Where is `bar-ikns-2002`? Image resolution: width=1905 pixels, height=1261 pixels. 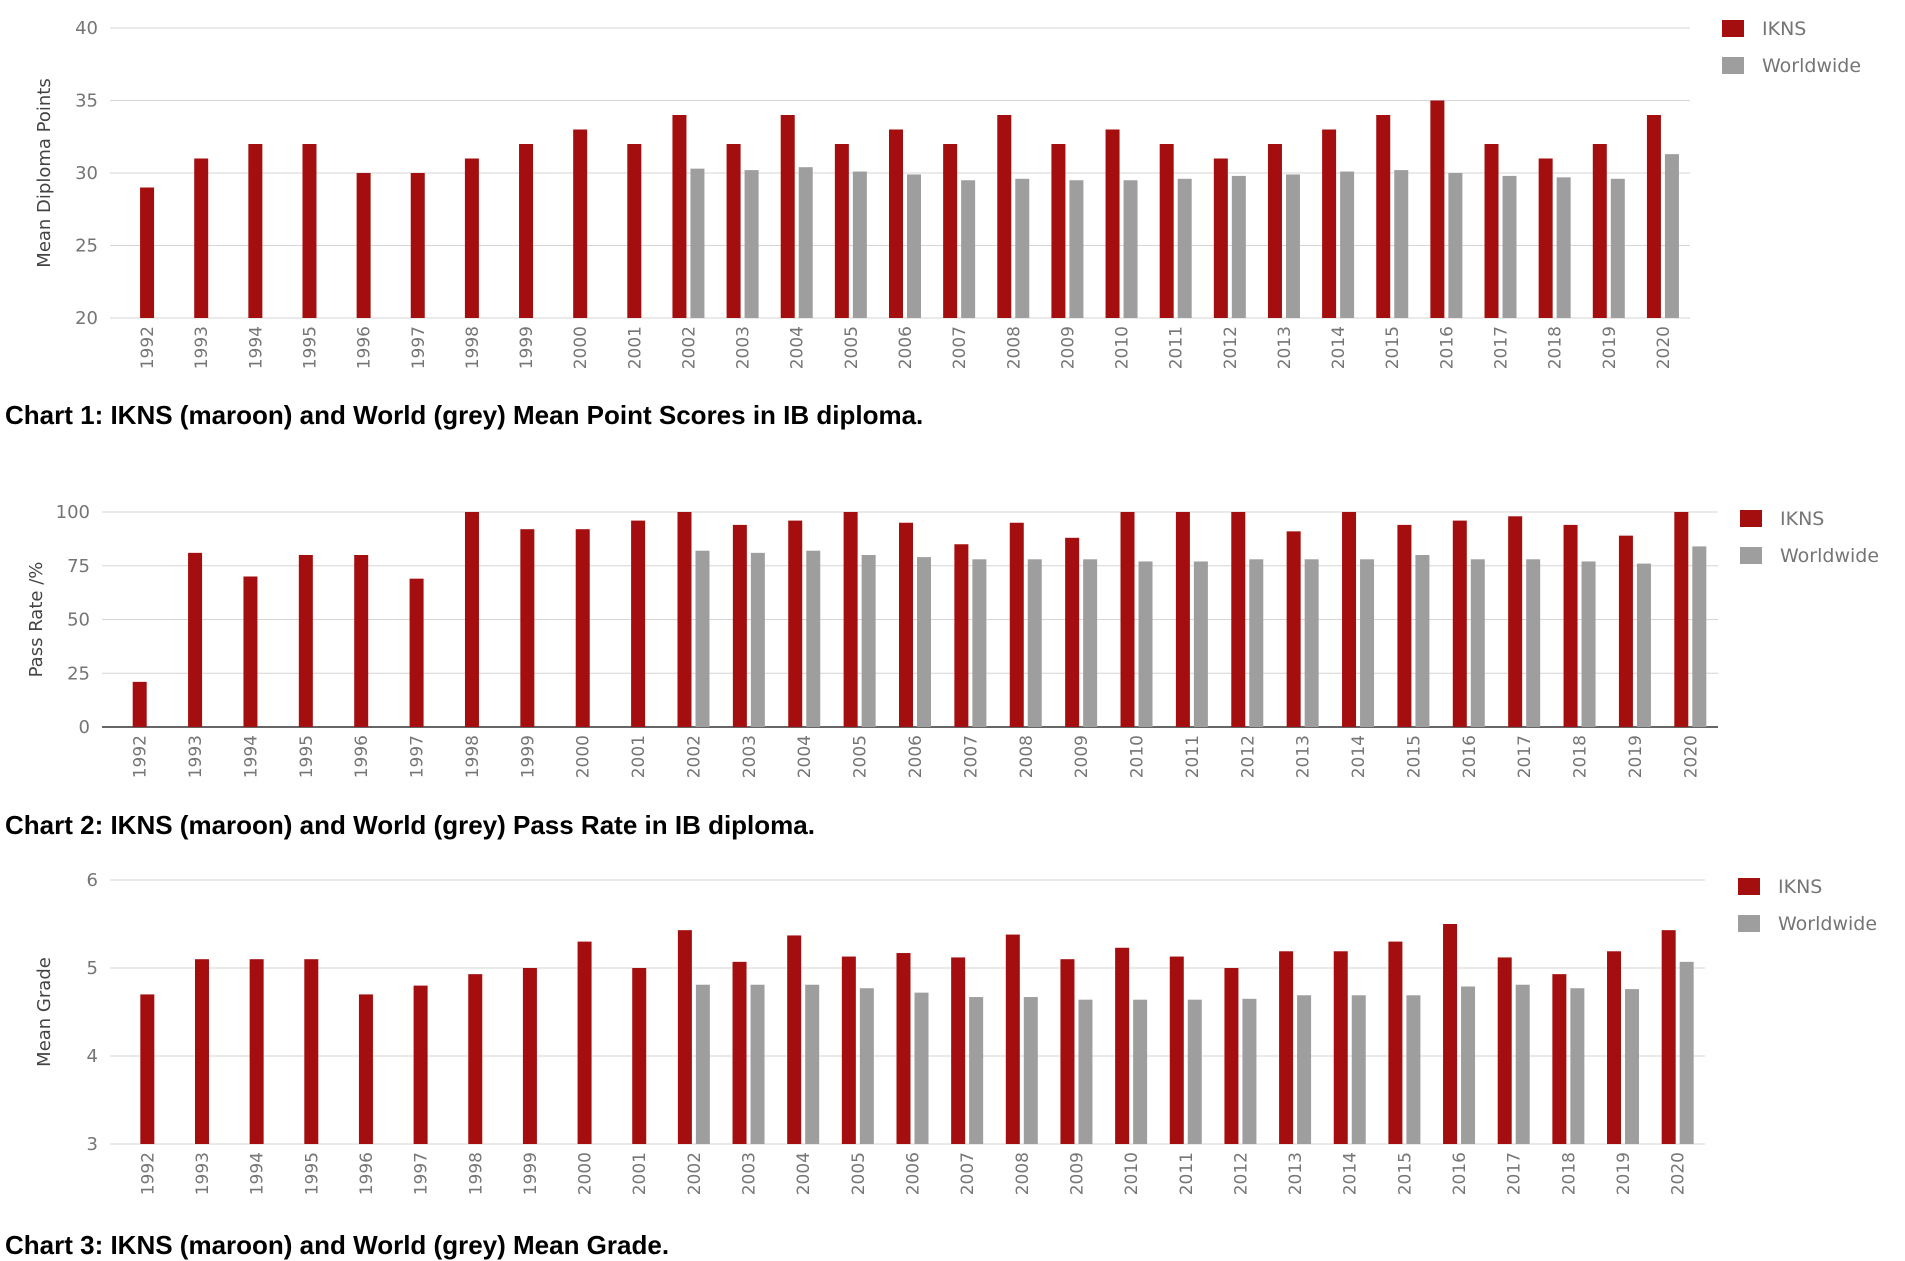 bar-ikns-2002 is located at coordinates (684, 1037).